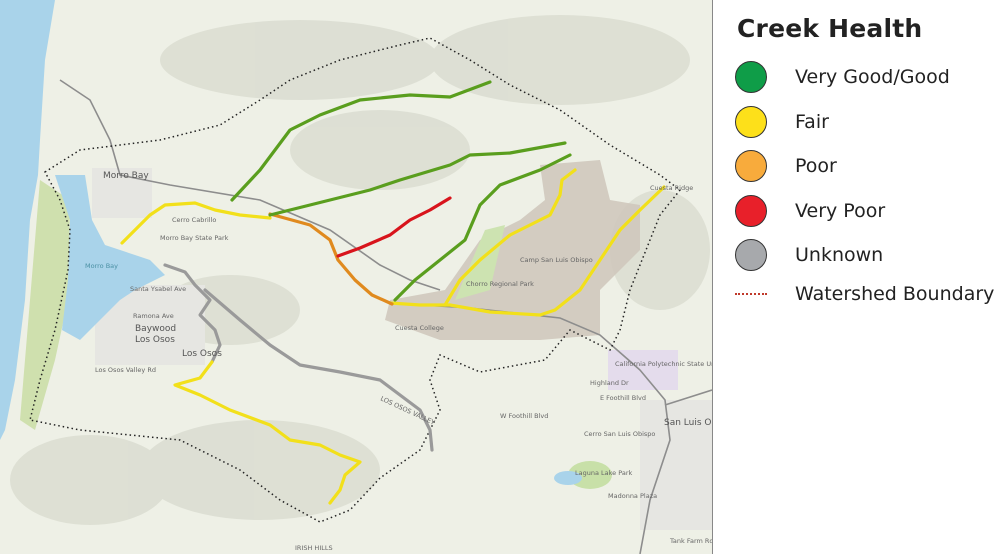  What do you see at coordinates (45, 305) in the screenshot?
I see `dune-preserve` at bounding box center [45, 305].